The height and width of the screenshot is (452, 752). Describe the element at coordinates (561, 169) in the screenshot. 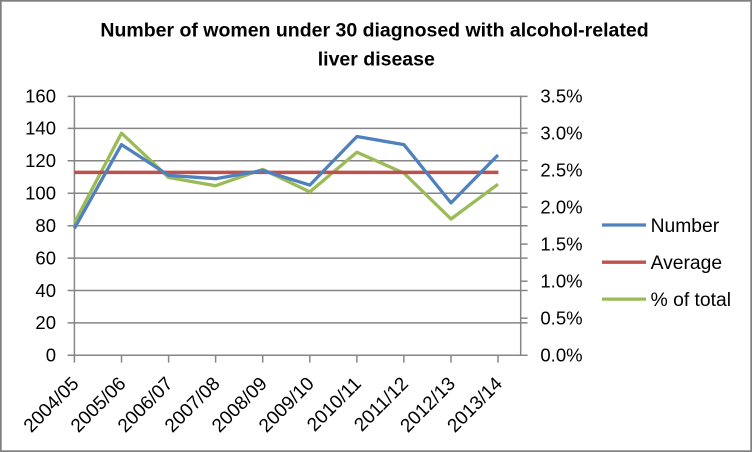

I see `svg-text: 2.5%` at that location.